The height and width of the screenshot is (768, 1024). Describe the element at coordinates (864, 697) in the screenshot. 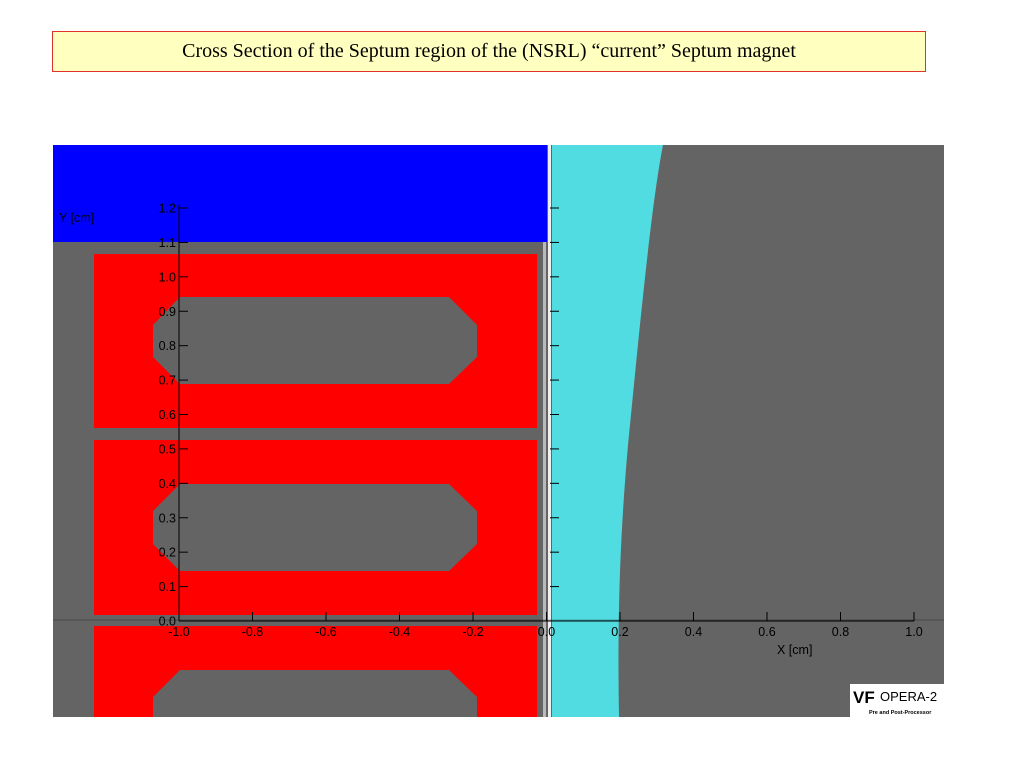

I see `logo-mark: VF` at that location.